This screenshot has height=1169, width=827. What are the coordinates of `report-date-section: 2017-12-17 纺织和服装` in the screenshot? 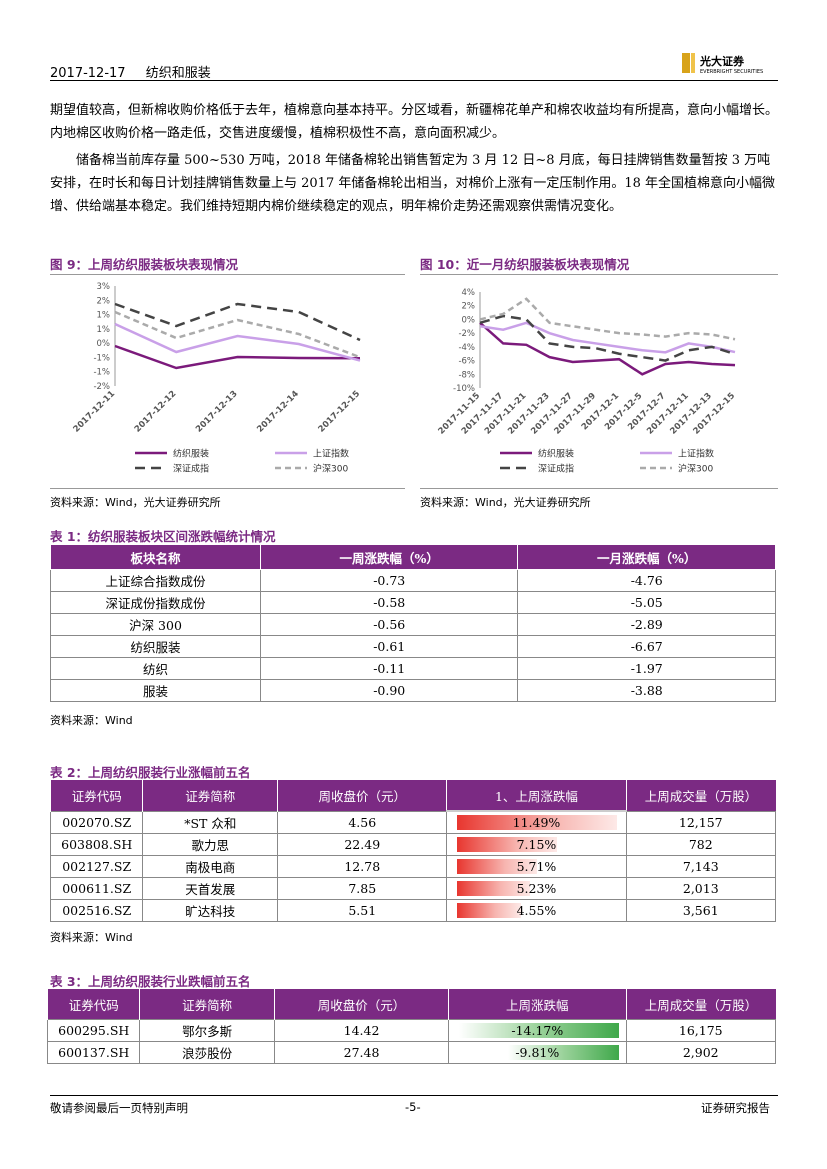 It's located at (130, 71).